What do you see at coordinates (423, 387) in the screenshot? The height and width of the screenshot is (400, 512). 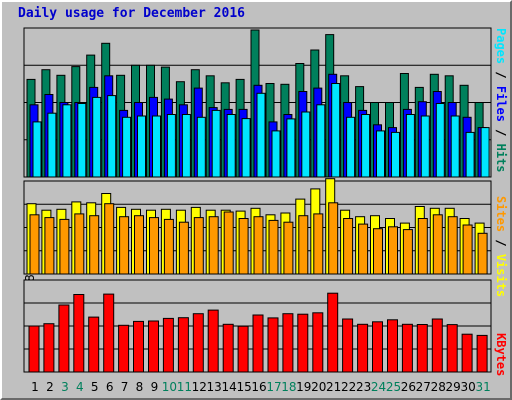 I see `day-label-27: 27` at bounding box center [423, 387].